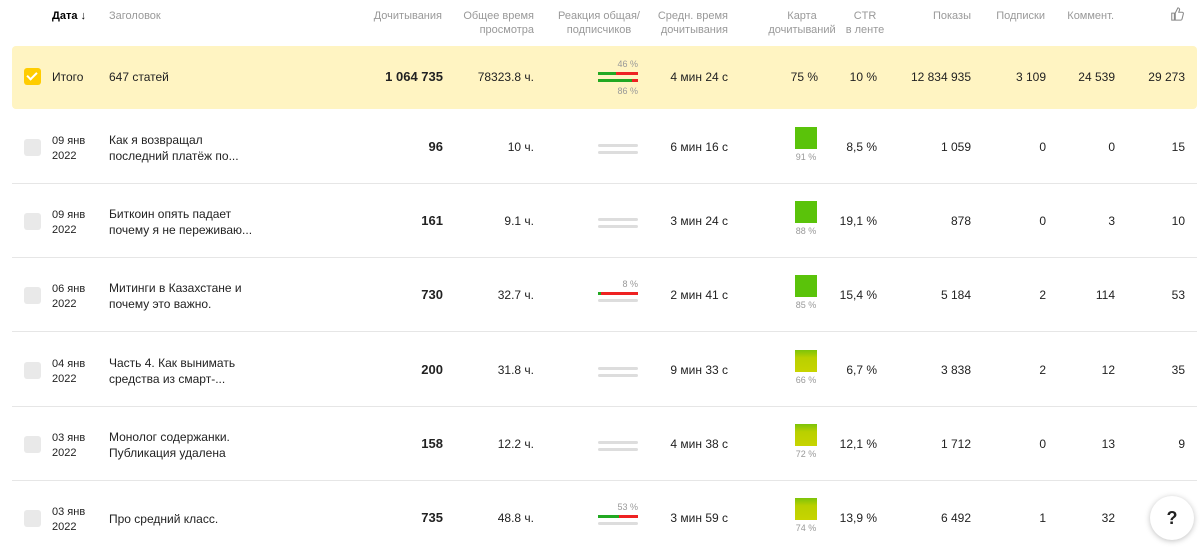 Image resolution: width=1200 pixels, height=551 pixels. Describe the element at coordinates (1177, 16) in the screenshot. I see `column-likes` at that location.